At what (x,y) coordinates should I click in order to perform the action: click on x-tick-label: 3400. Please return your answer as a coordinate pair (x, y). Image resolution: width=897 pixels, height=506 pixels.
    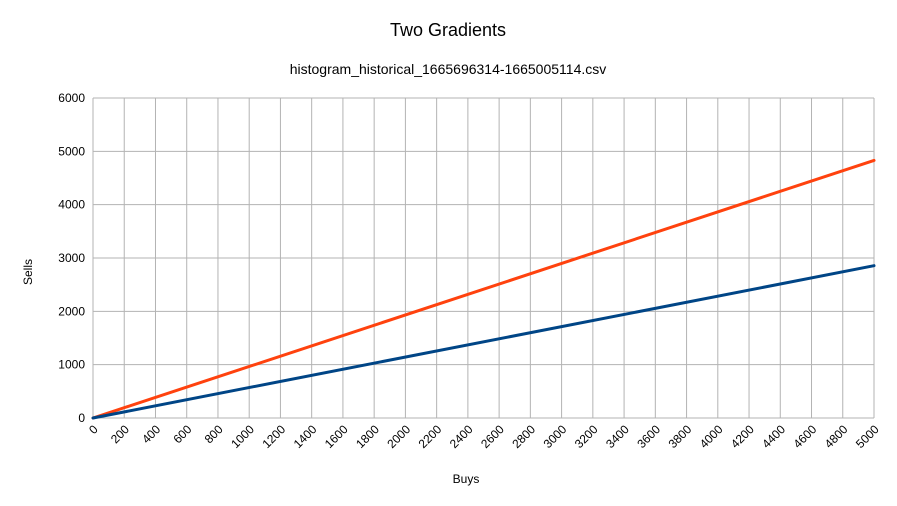
    Looking at the image, I should click on (617, 436).